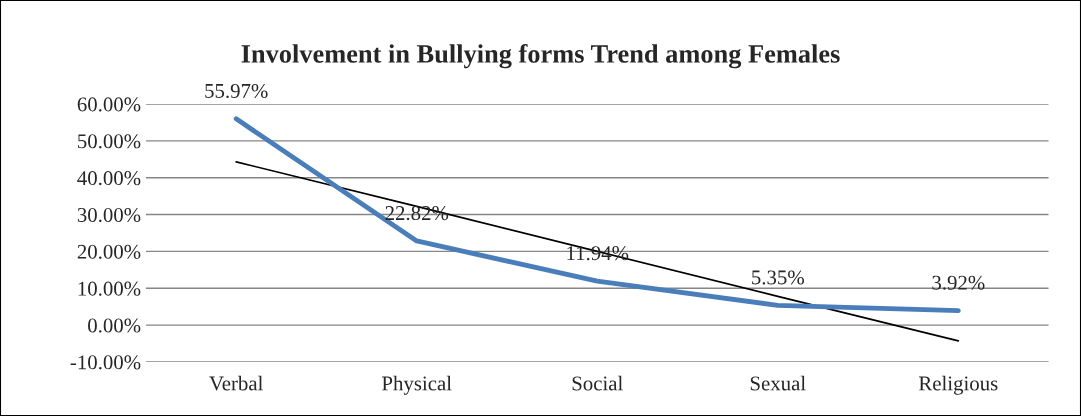  Describe the element at coordinates (778, 277) in the screenshot. I see `data-label: 5.35%` at that location.